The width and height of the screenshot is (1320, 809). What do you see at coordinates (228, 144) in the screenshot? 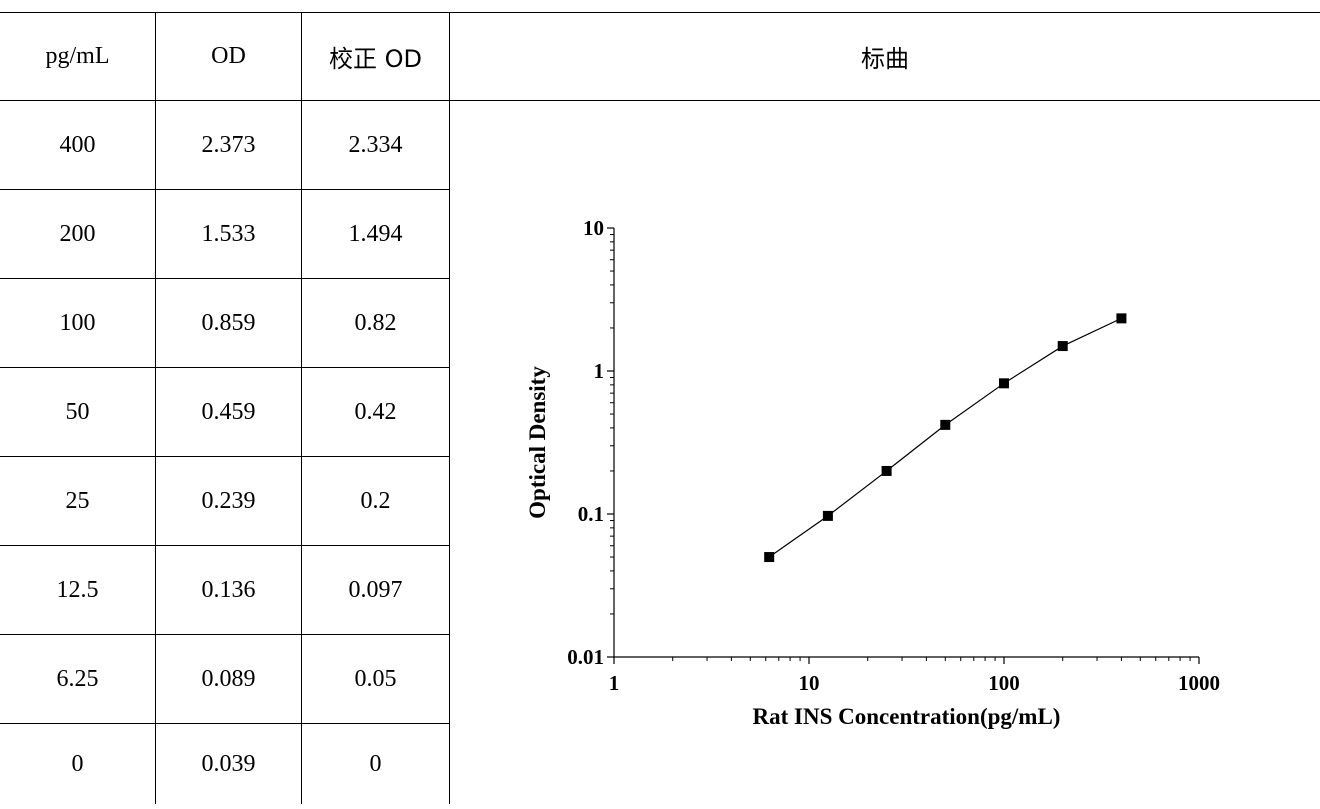
I see `table-cell: 2.373` at bounding box center [228, 144].